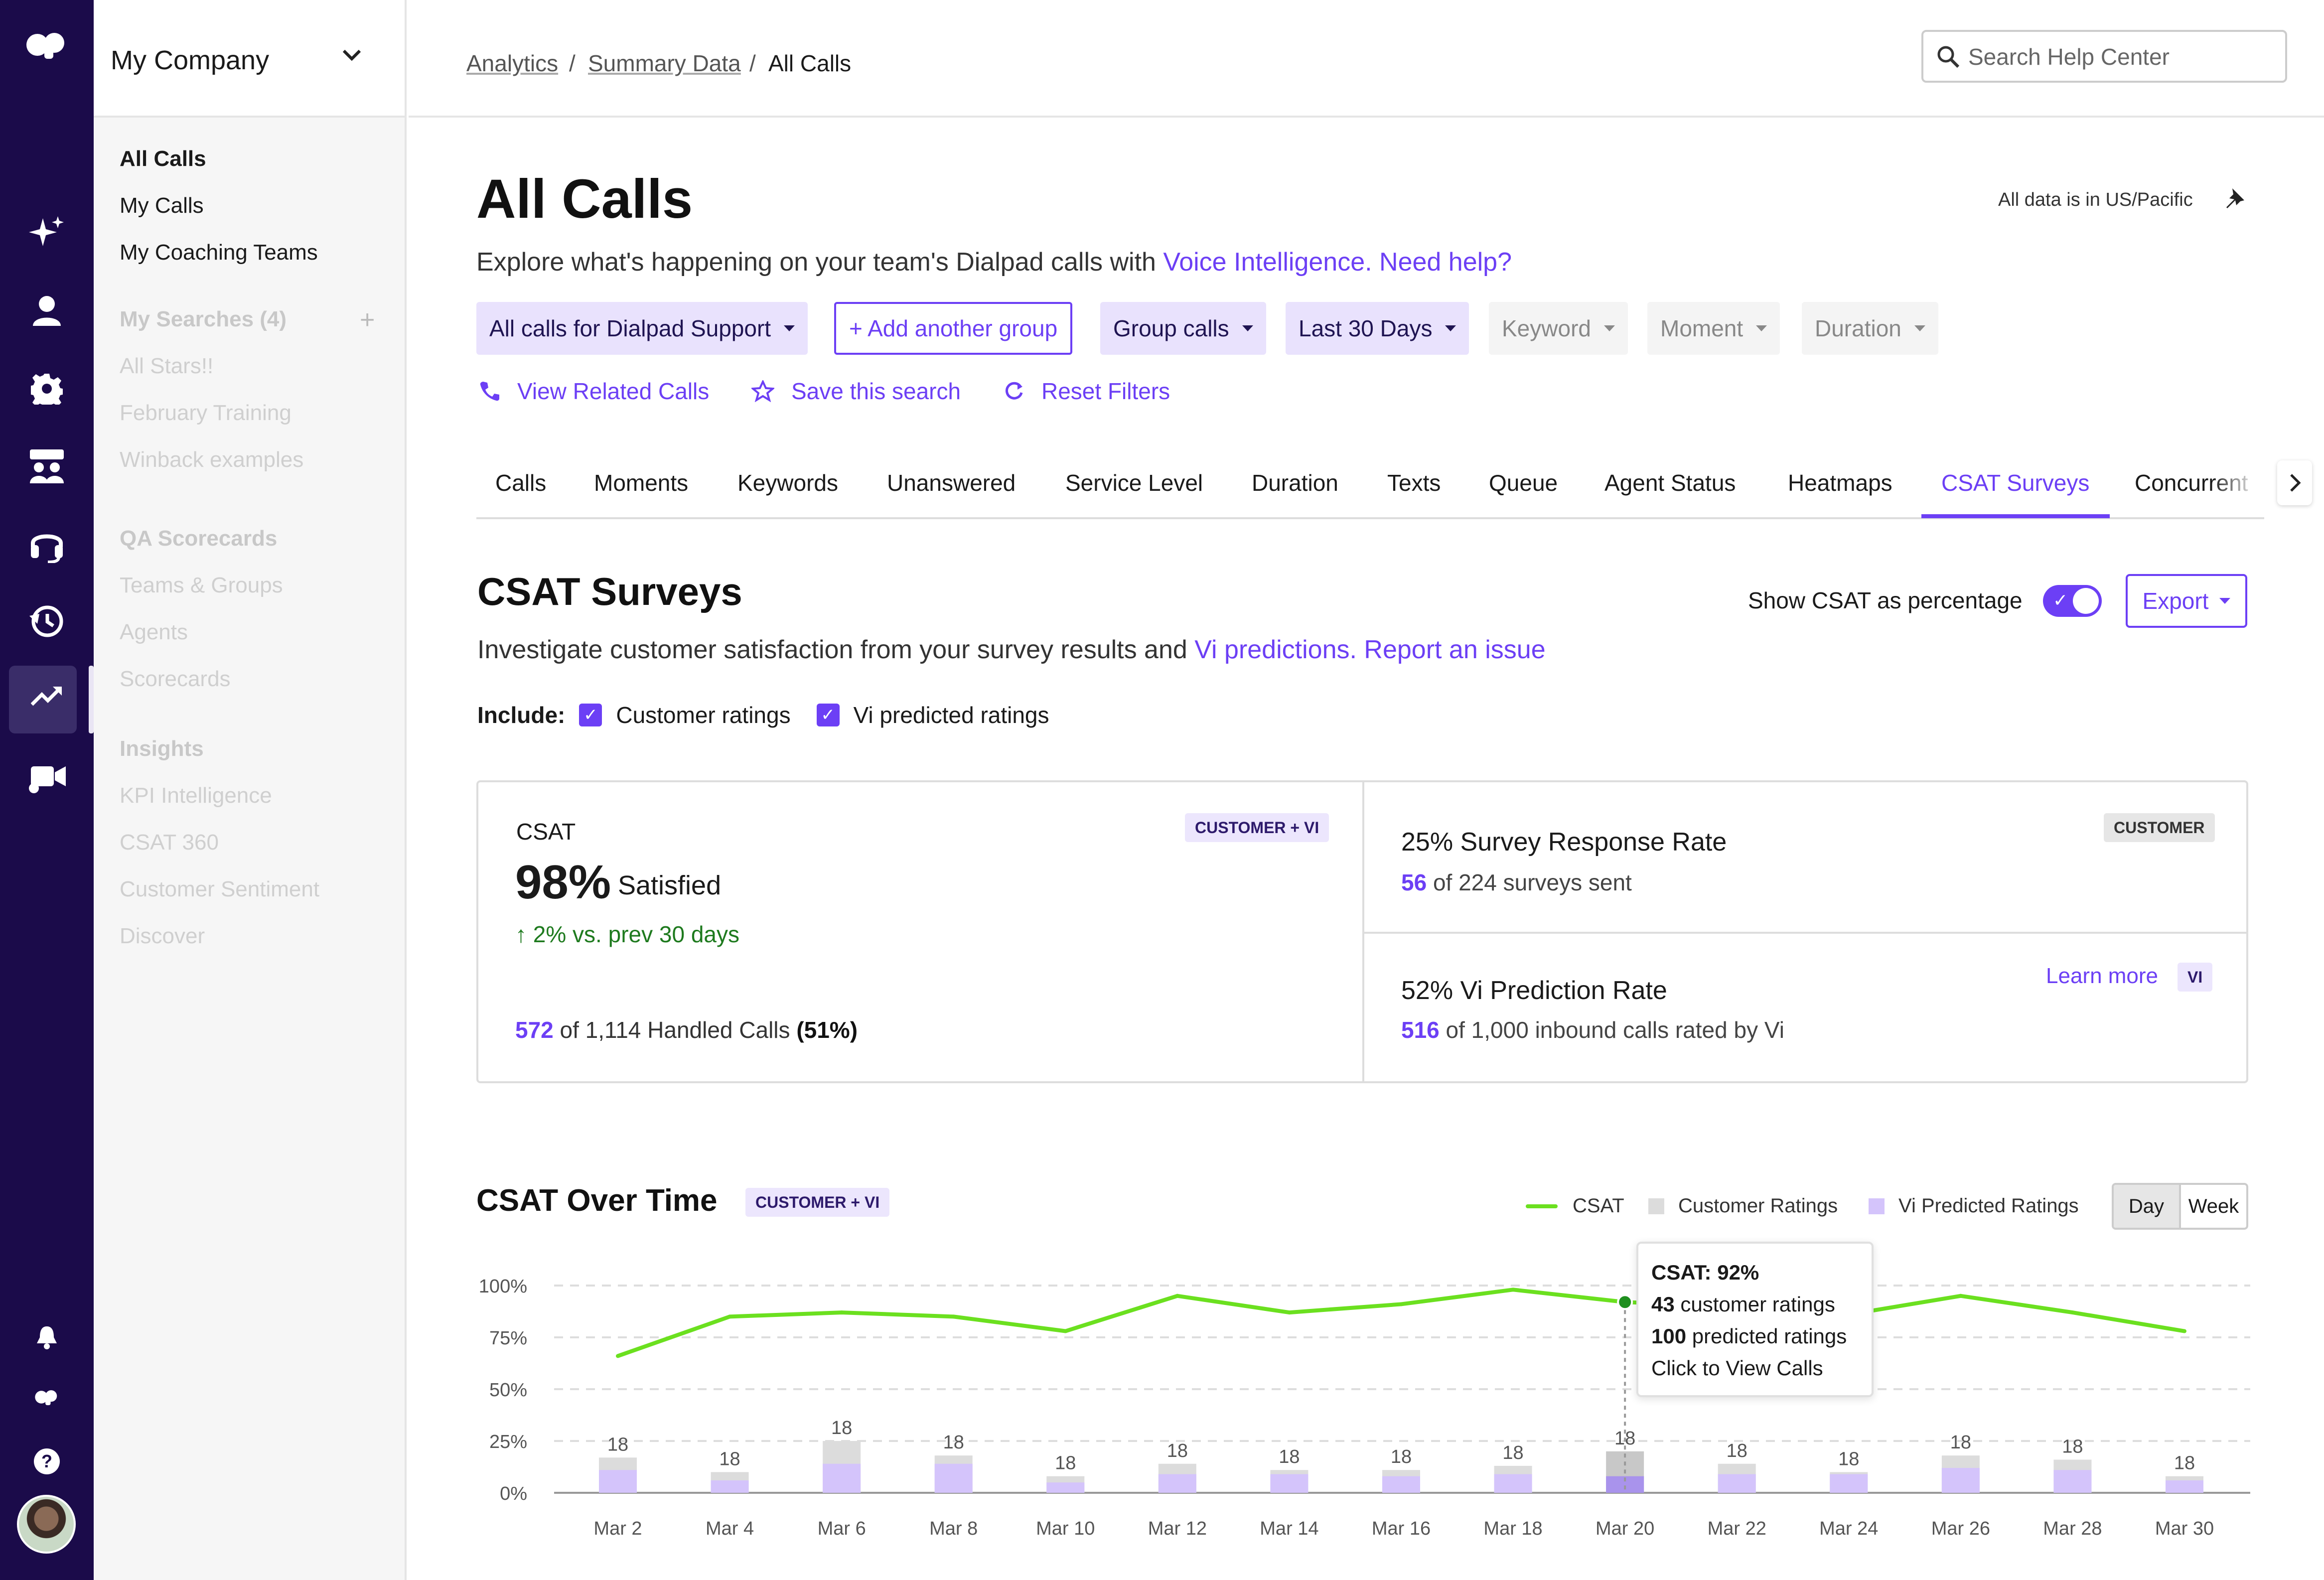 The image size is (2324, 1580). Describe the element at coordinates (2072, 601) in the screenshot. I see `csat-percentage-toggle: ✓` at that location.